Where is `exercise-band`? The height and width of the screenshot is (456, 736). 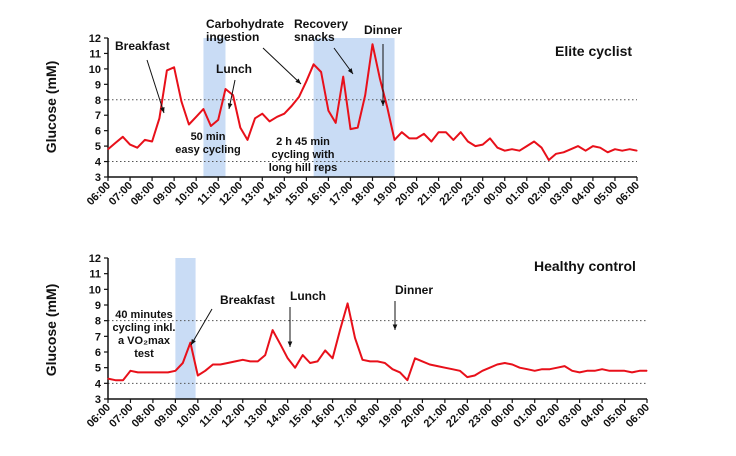 exercise-band is located at coordinates (214, 107).